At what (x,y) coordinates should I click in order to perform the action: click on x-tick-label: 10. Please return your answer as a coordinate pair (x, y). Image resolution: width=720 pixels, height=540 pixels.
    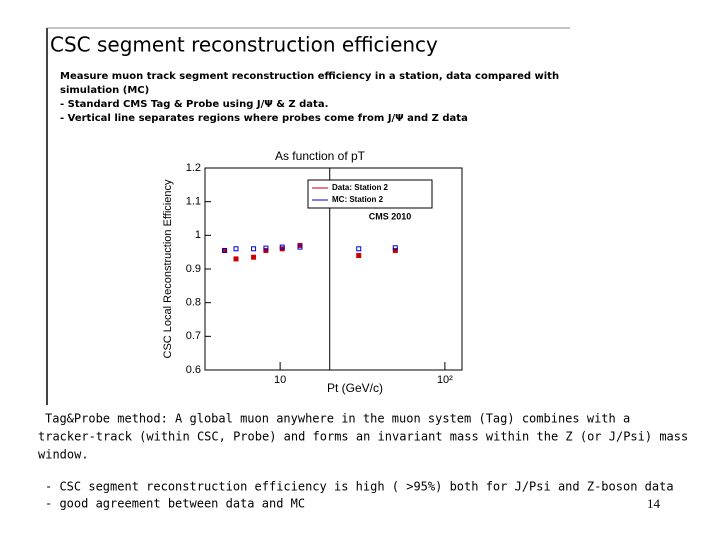
    Looking at the image, I should click on (280, 380).